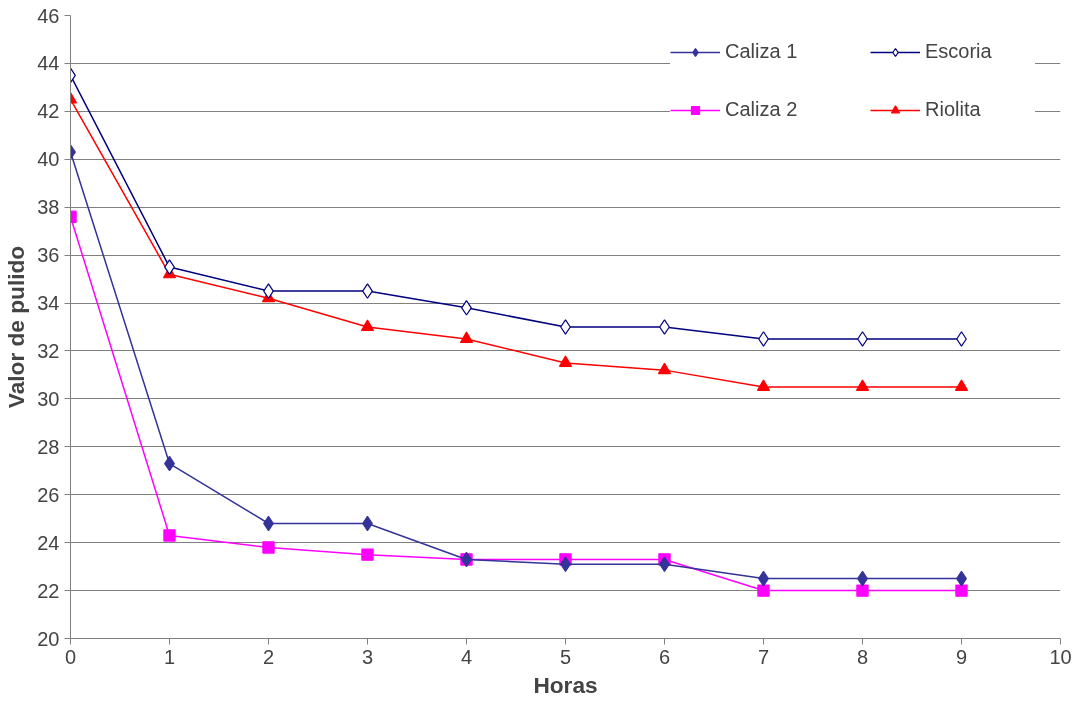 The image size is (1091, 707). Describe the element at coordinates (48, 207) in the screenshot. I see `y-tick-label: 38` at that location.